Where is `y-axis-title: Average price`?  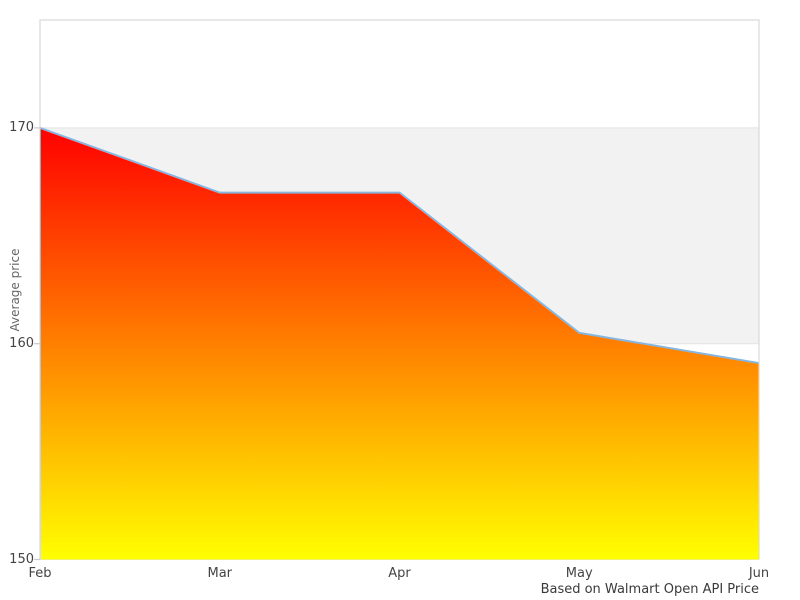 y-axis-title: Average price is located at coordinates (15, 290).